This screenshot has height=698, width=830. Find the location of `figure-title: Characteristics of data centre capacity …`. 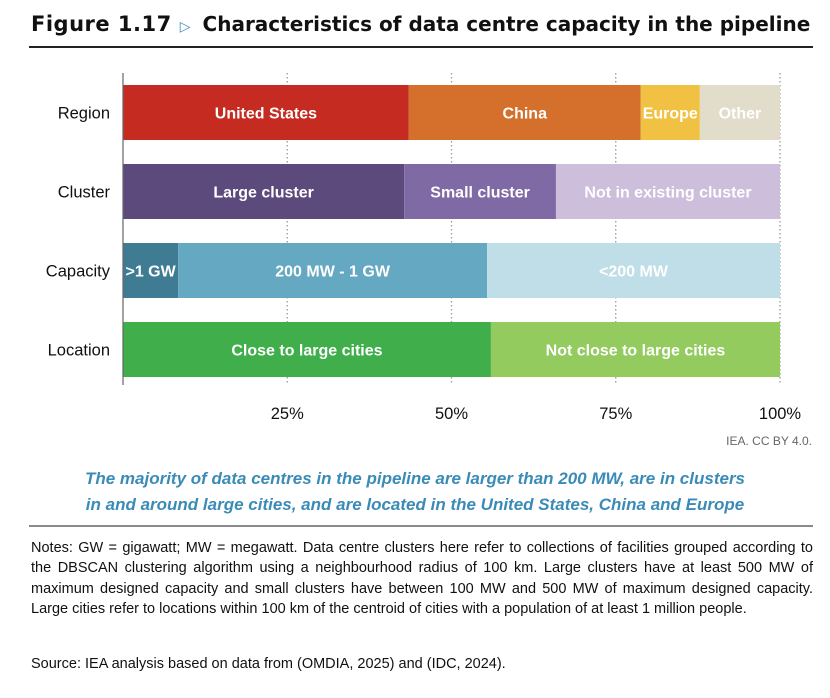

figure-title: Characteristics of data centre capacity … is located at coordinates (506, 24).